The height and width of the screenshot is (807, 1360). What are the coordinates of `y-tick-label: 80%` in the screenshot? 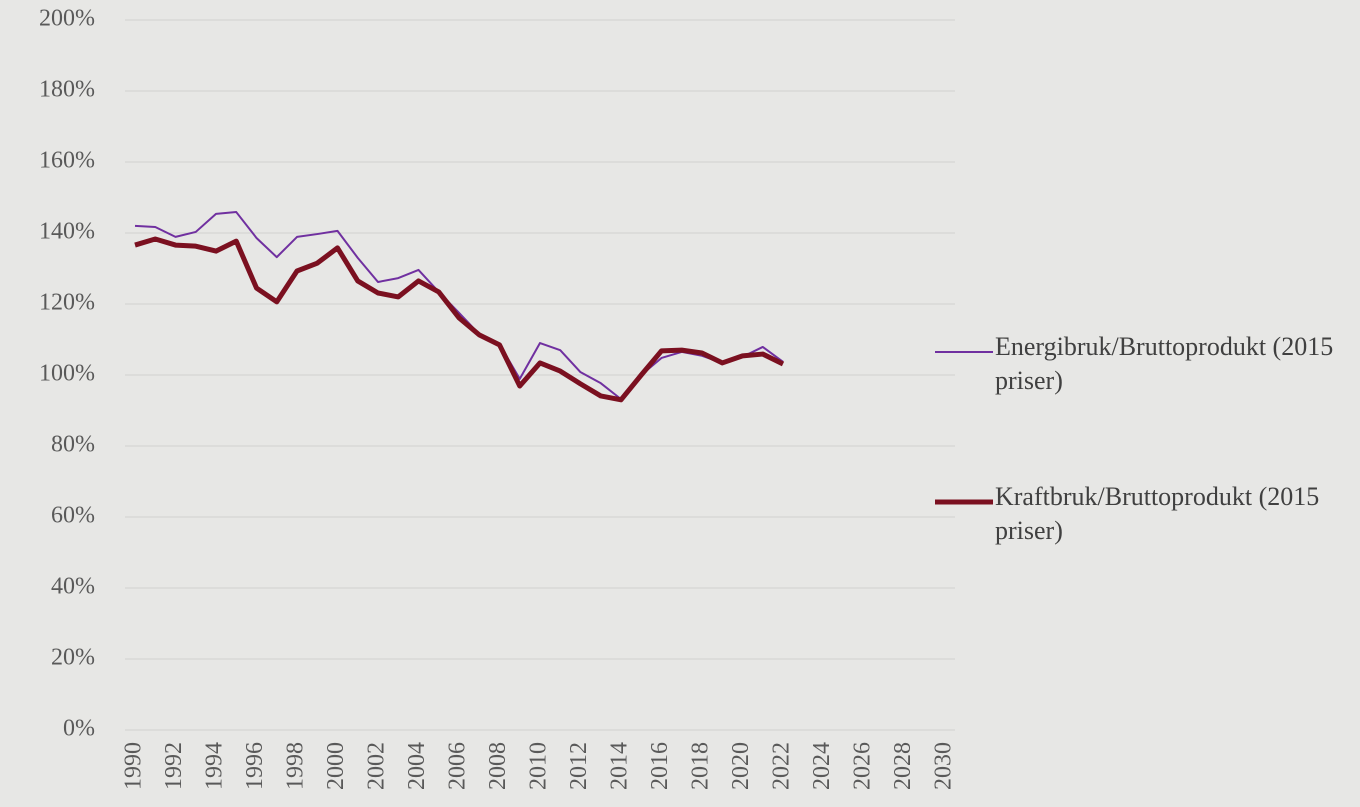 It's located at (73, 445).